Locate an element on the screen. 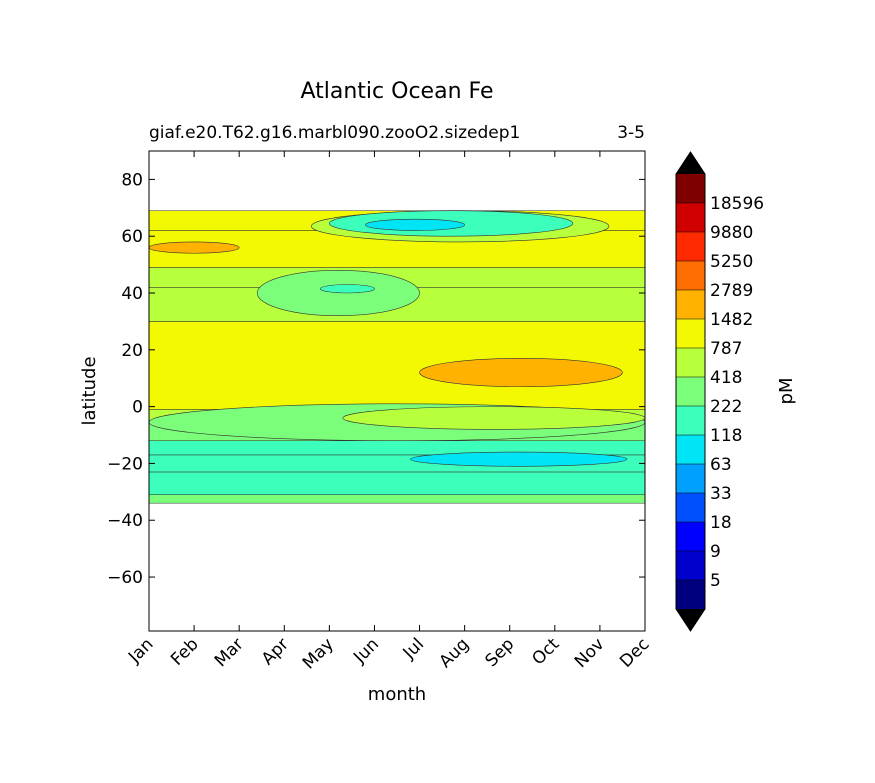 The image size is (875, 783). colorbar-level-label: 787 is located at coordinates (726, 349).